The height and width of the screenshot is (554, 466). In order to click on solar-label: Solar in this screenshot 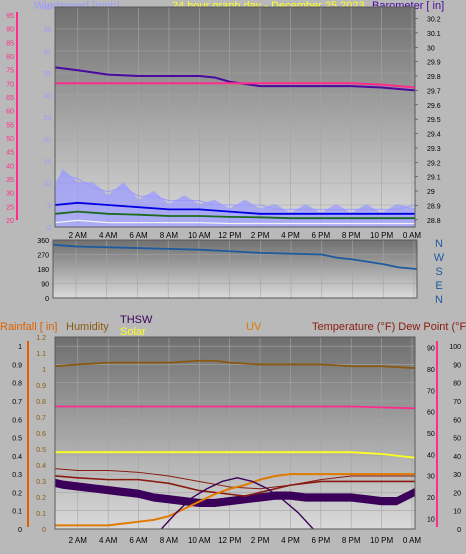, I will do `click(133, 332)`.